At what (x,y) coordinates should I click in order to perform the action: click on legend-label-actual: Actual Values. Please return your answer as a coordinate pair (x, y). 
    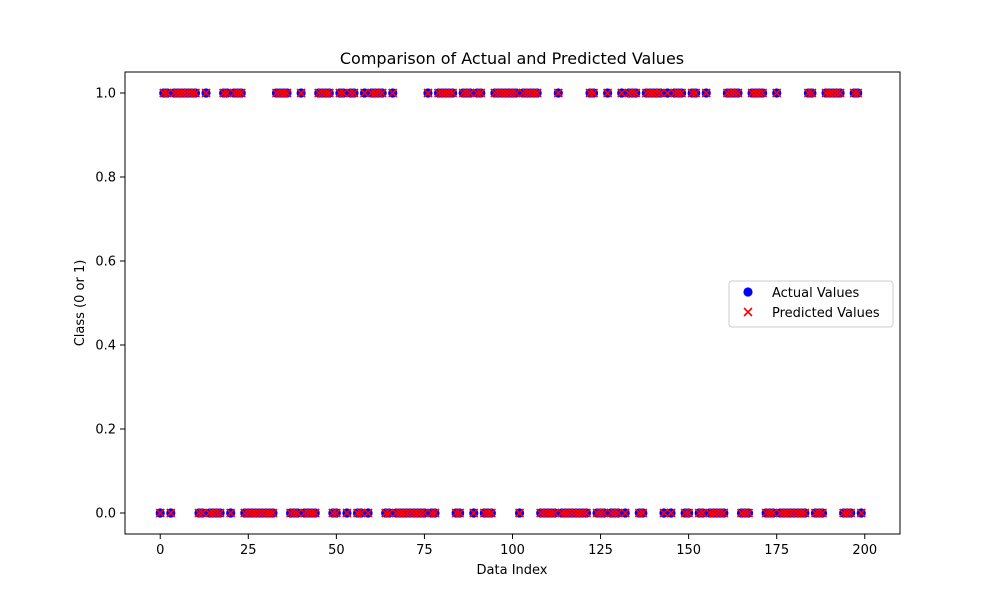
    Looking at the image, I should click on (816, 293).